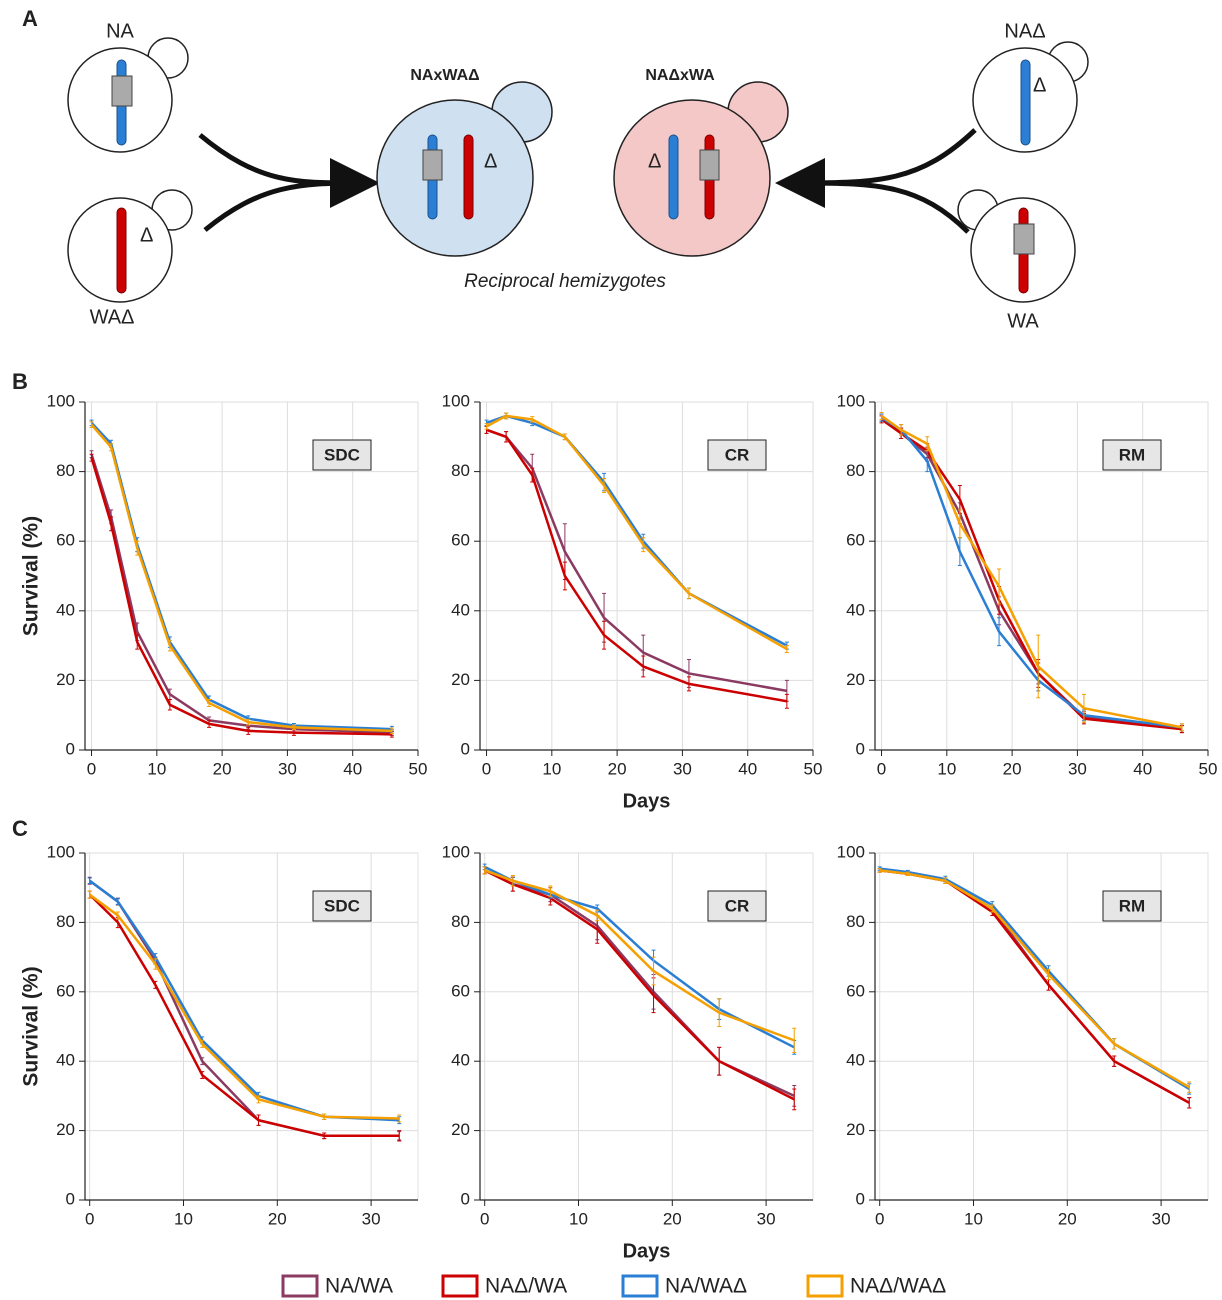 This screenshot has height=1300, width=1222. What do you see at coordinates (701, 169) in the screenshot?
I see `hybrid-cell` at bounding box center [701, 169].